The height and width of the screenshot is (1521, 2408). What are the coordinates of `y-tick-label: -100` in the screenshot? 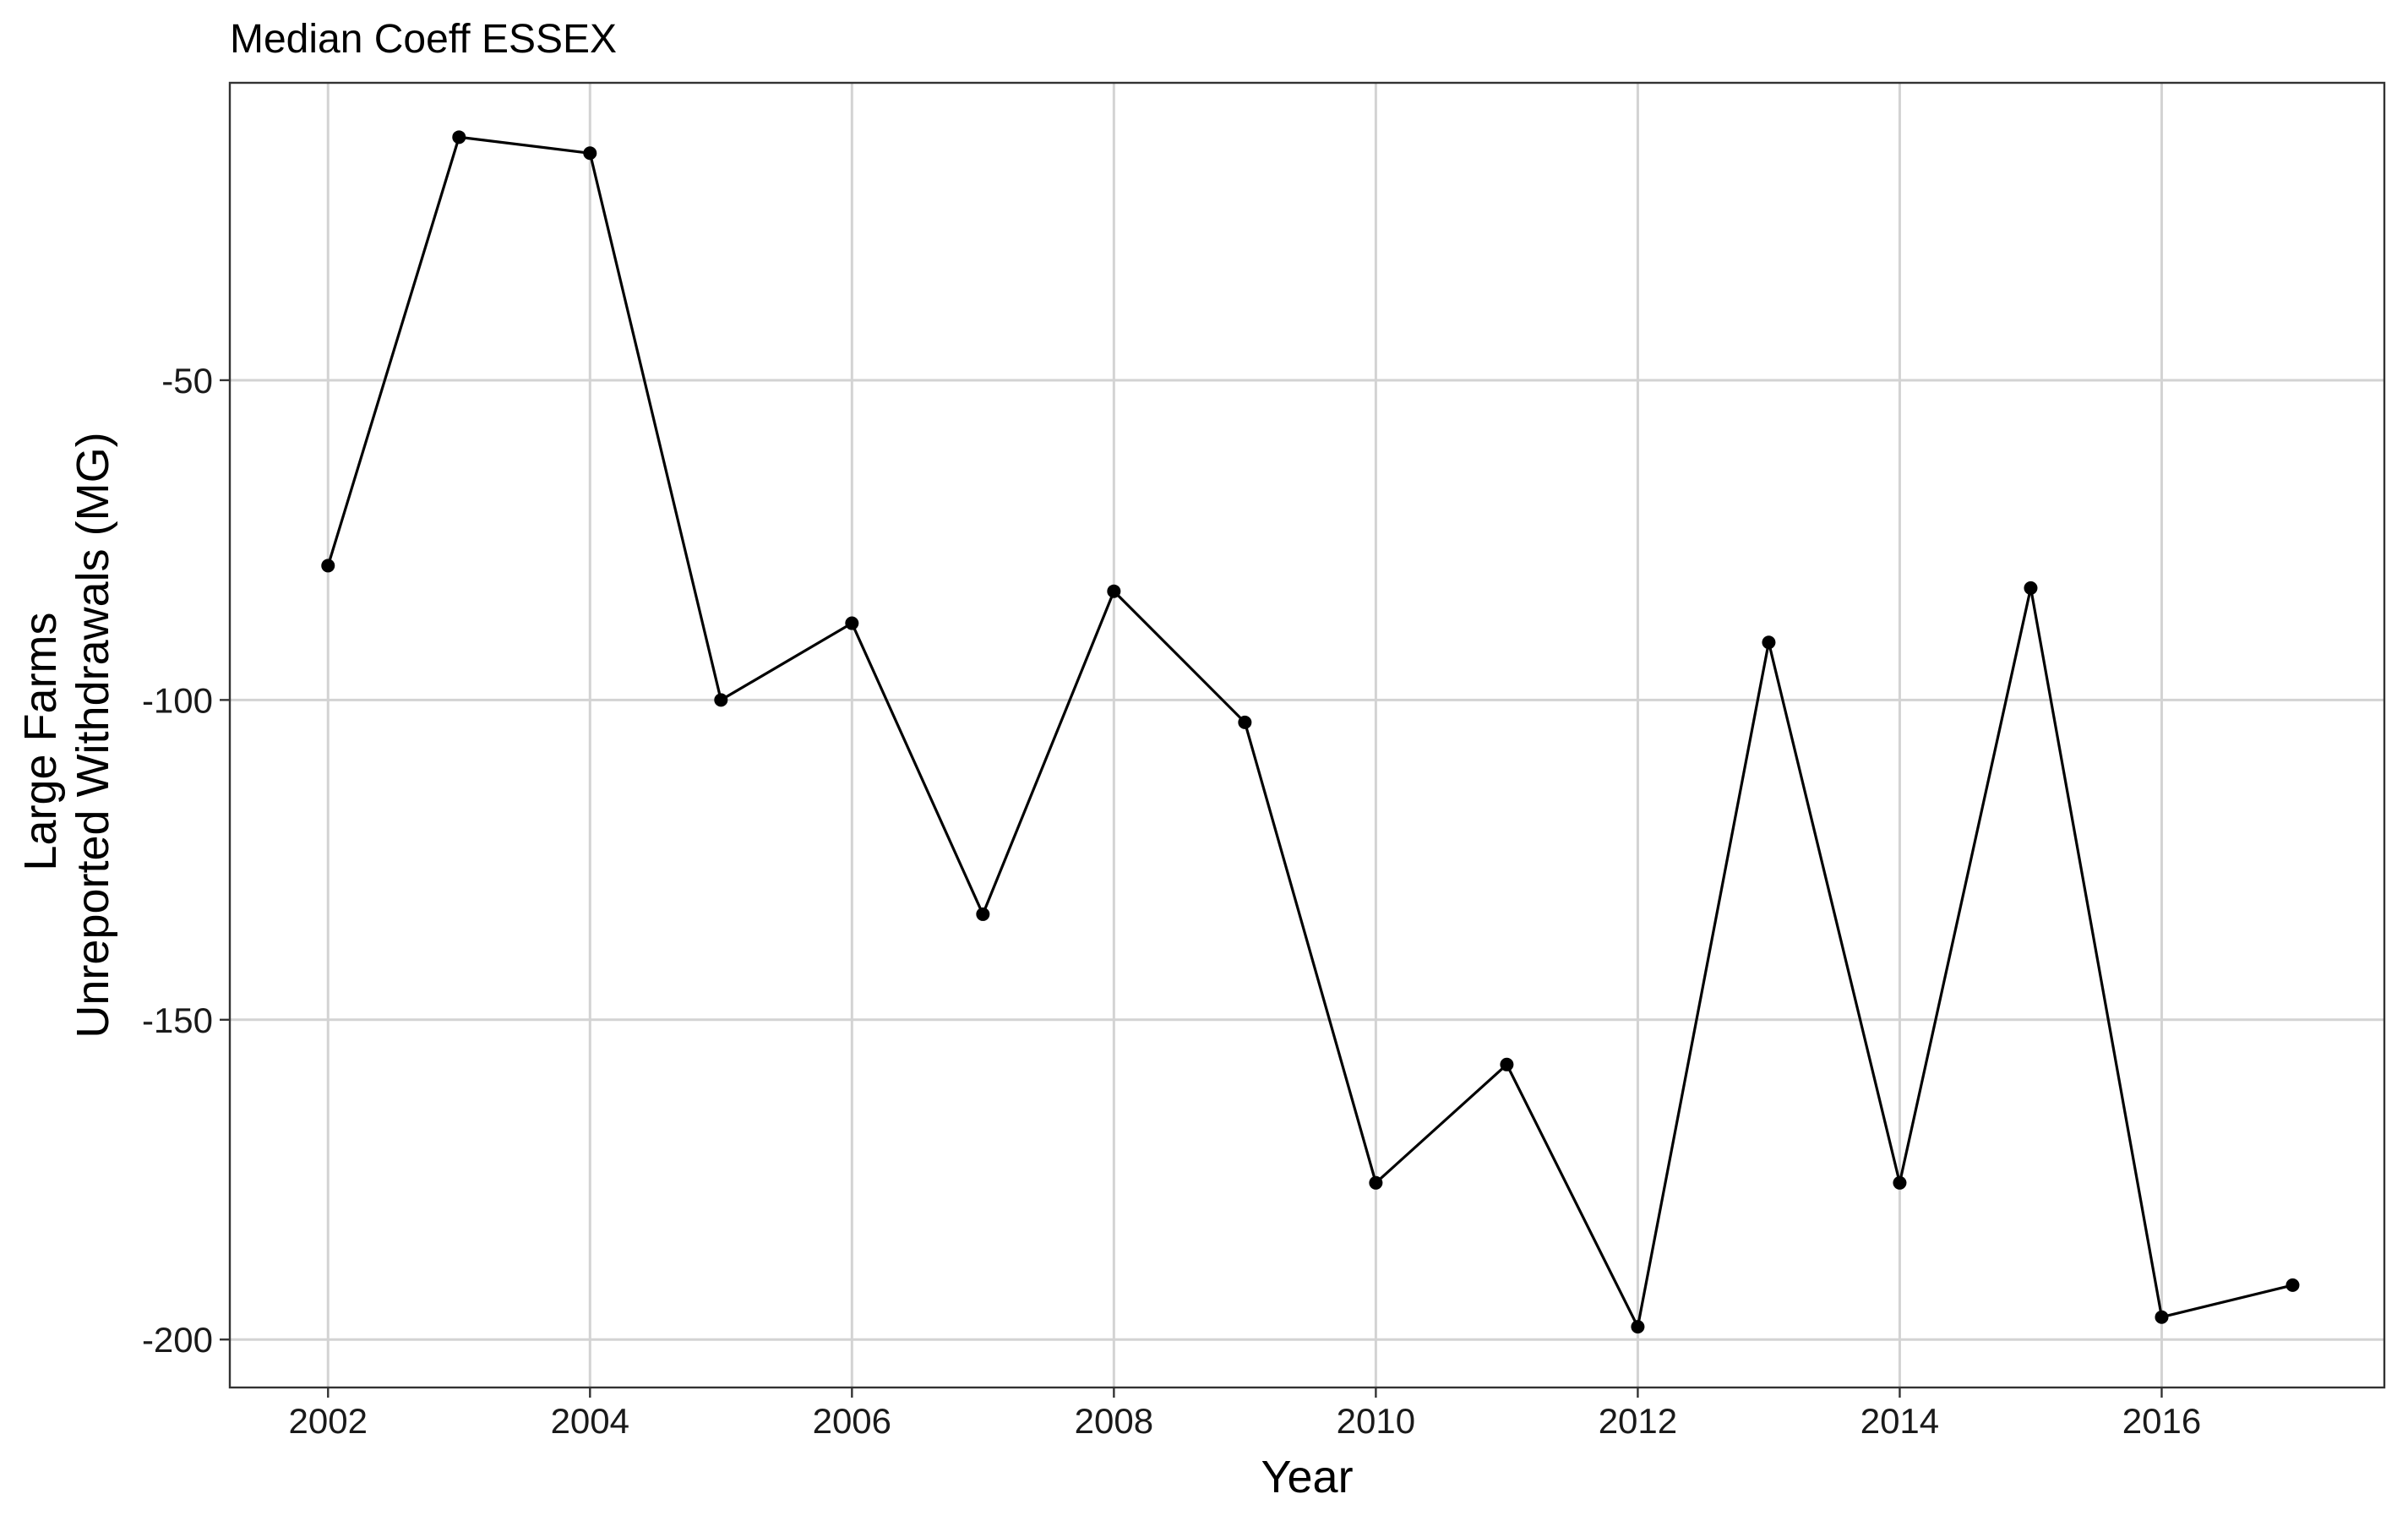 It's located at (177, 700).